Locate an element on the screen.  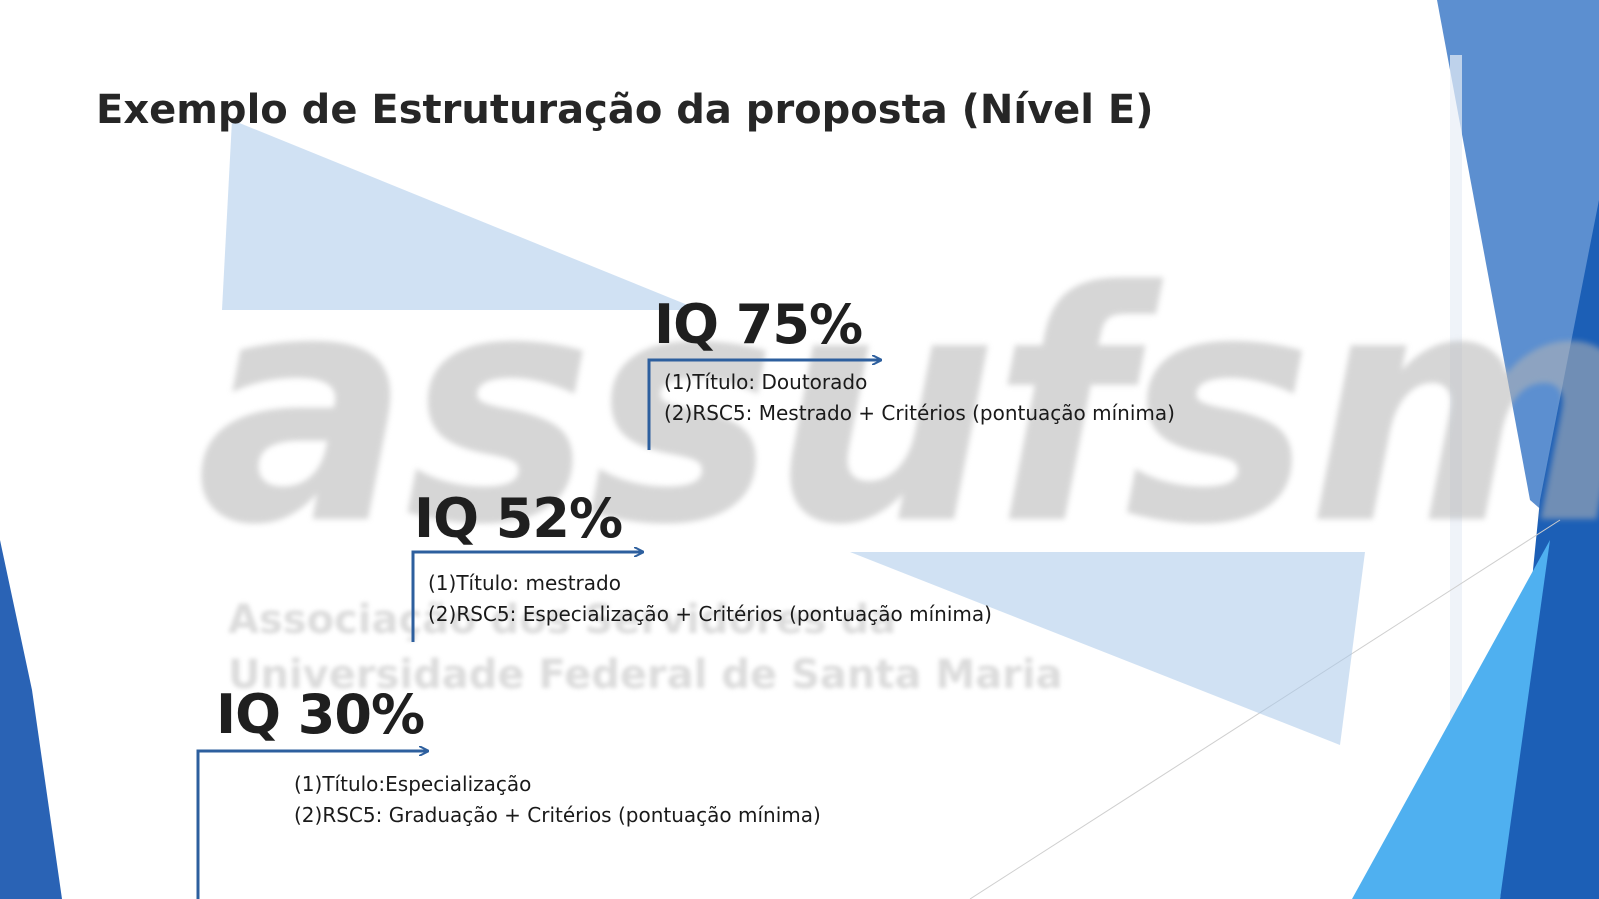
right-accent-panel-dark is located at coordinates (1549, 549).